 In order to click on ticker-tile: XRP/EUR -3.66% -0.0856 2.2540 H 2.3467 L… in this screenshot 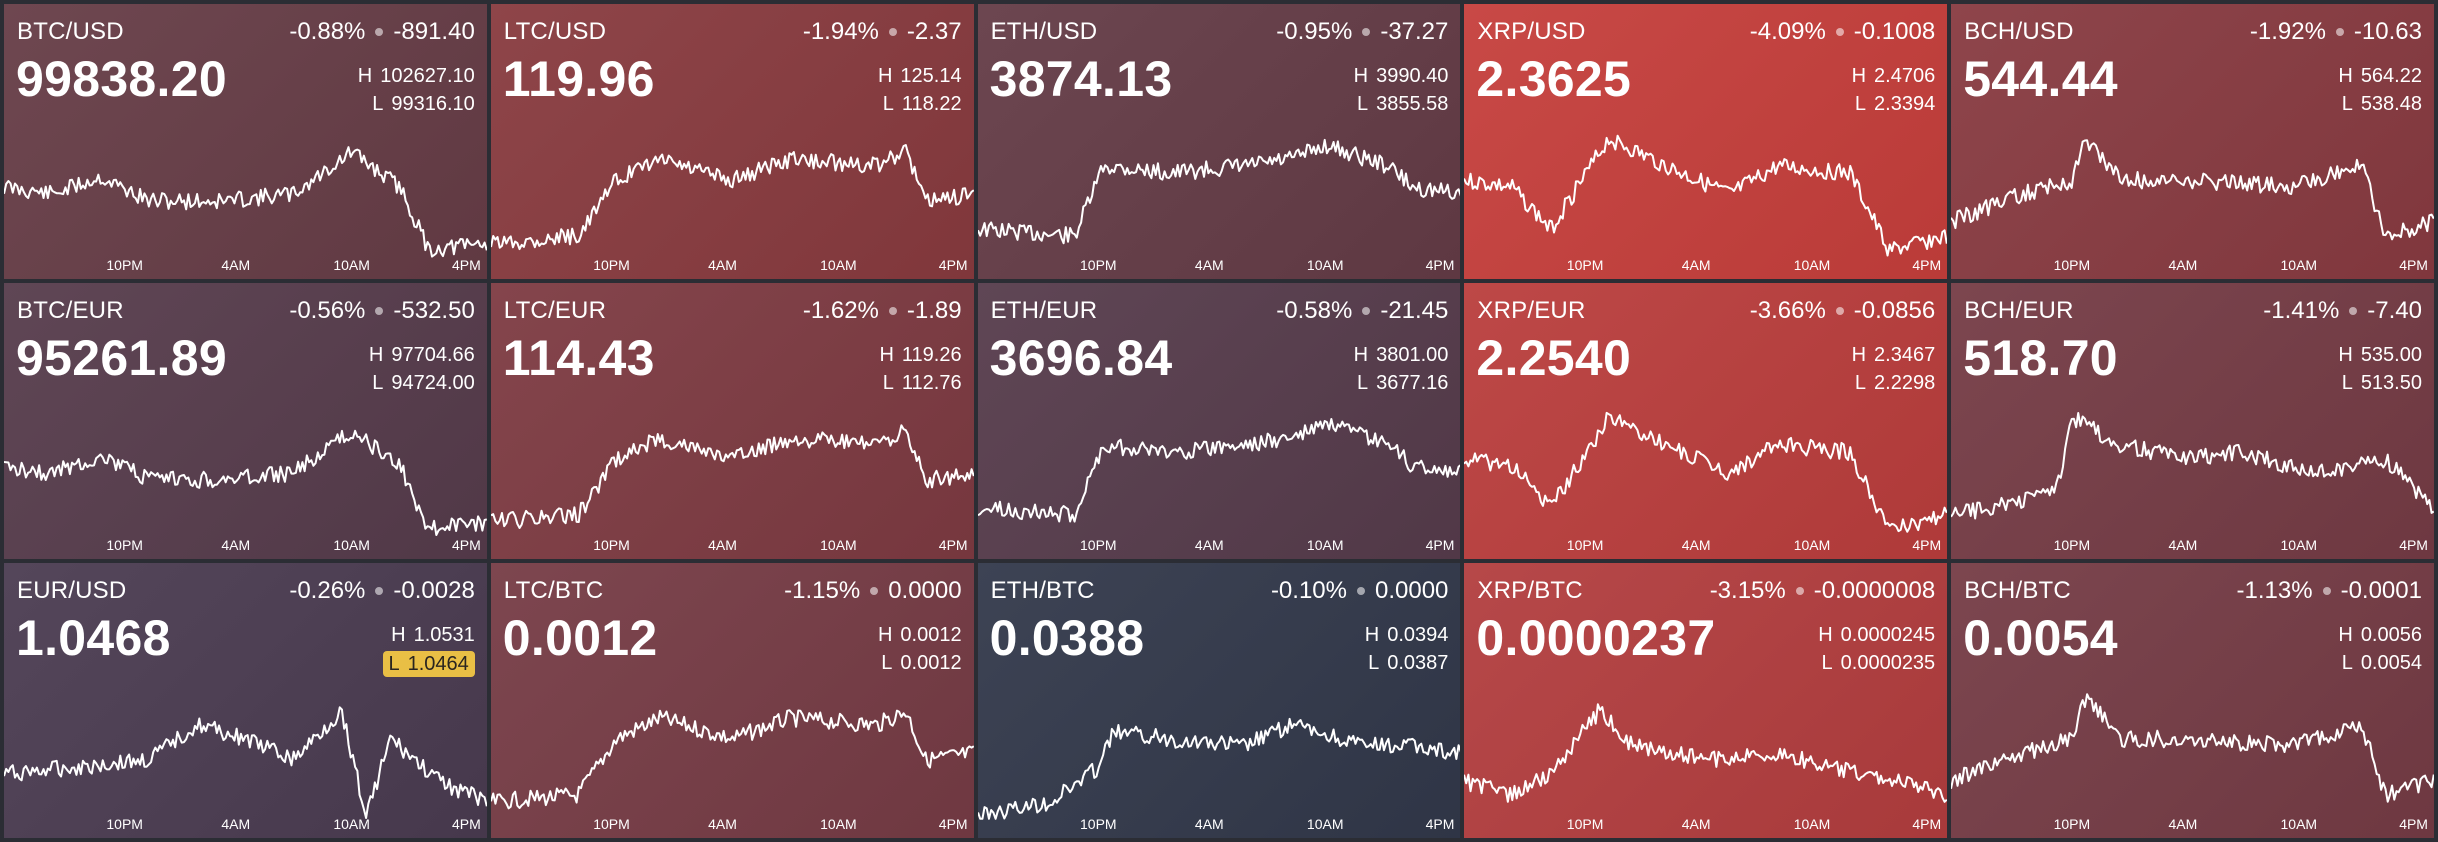, I will do `click(1706, 421)`.